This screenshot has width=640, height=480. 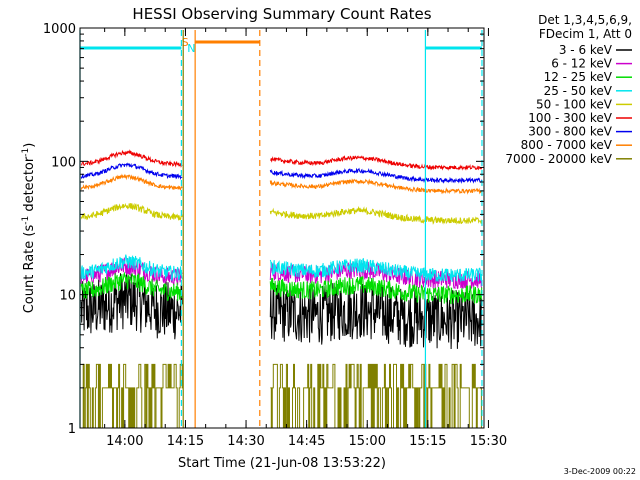 I want to click on legend-label: 100 - 300 keV, so click(x=570, y=118).